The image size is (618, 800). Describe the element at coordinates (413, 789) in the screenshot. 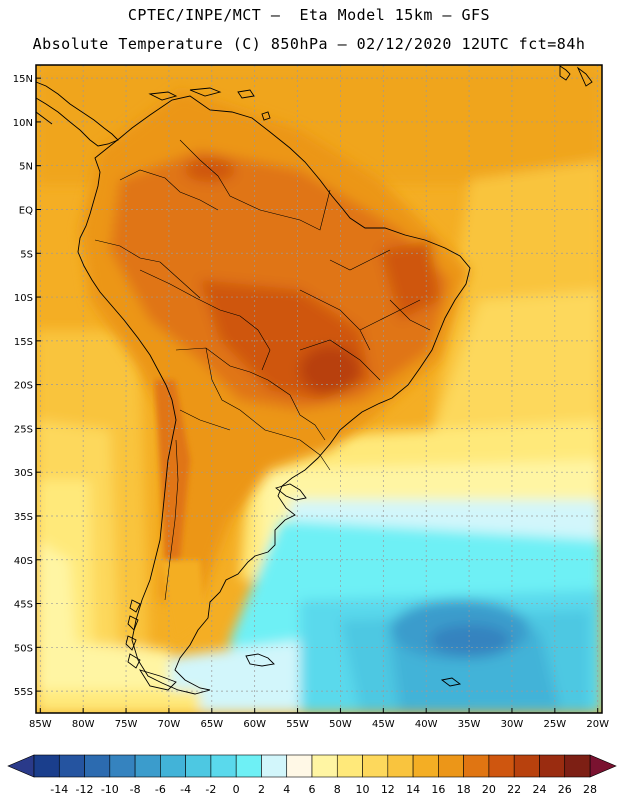

I see `colorbar-label: 14` at that location.